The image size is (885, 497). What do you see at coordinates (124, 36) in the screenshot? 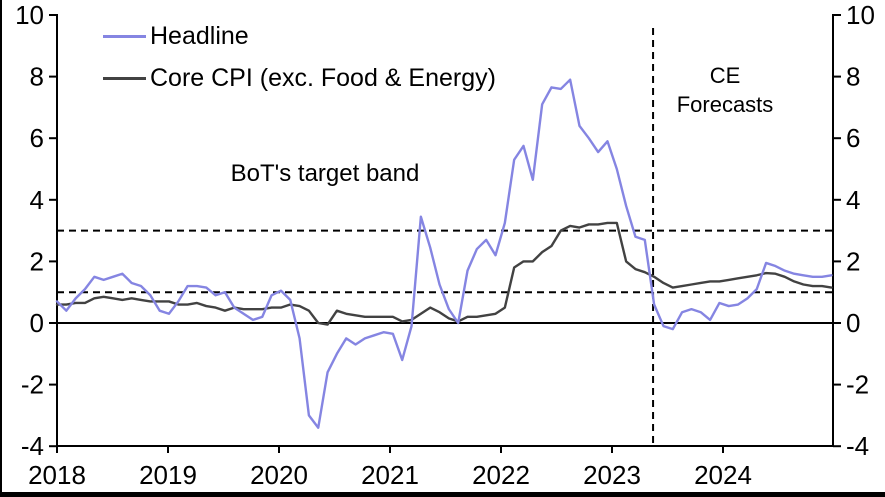
I see `headline-line-sample` at bounding box center [124, 36].